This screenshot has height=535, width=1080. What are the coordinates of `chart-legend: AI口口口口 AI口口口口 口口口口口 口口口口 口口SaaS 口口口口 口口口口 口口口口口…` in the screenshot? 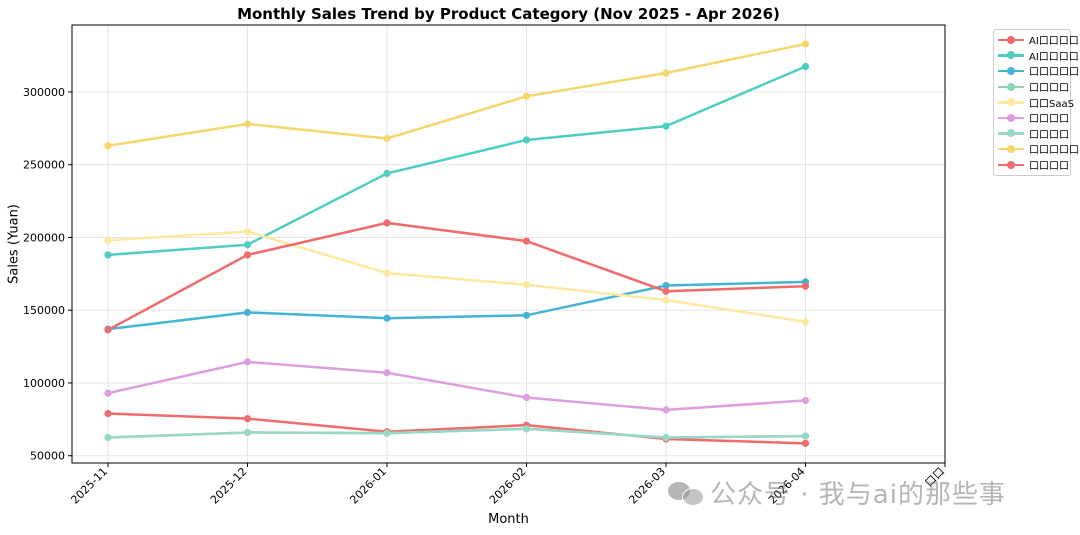 It's located at (1036, 103).